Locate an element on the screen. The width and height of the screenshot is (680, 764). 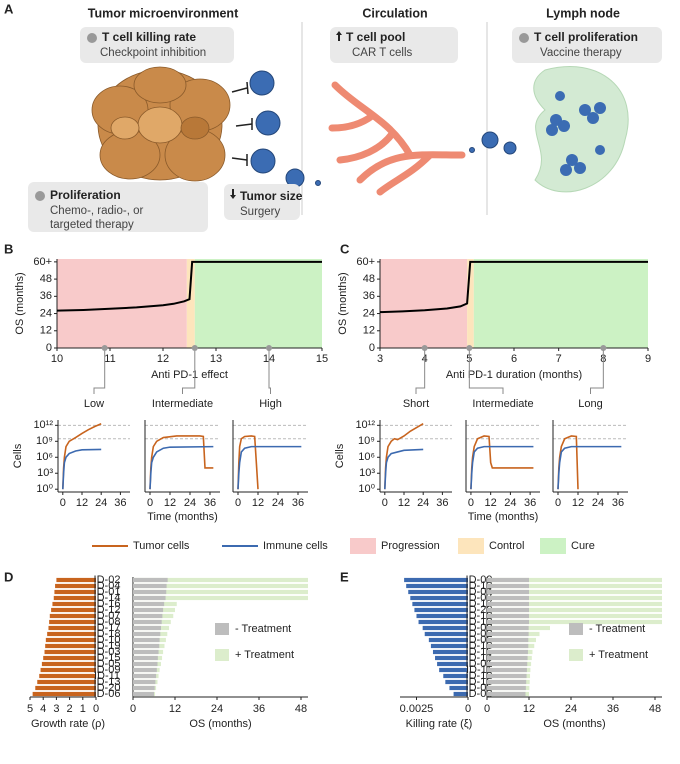
immune-cells is located at coordinates (383, 129).